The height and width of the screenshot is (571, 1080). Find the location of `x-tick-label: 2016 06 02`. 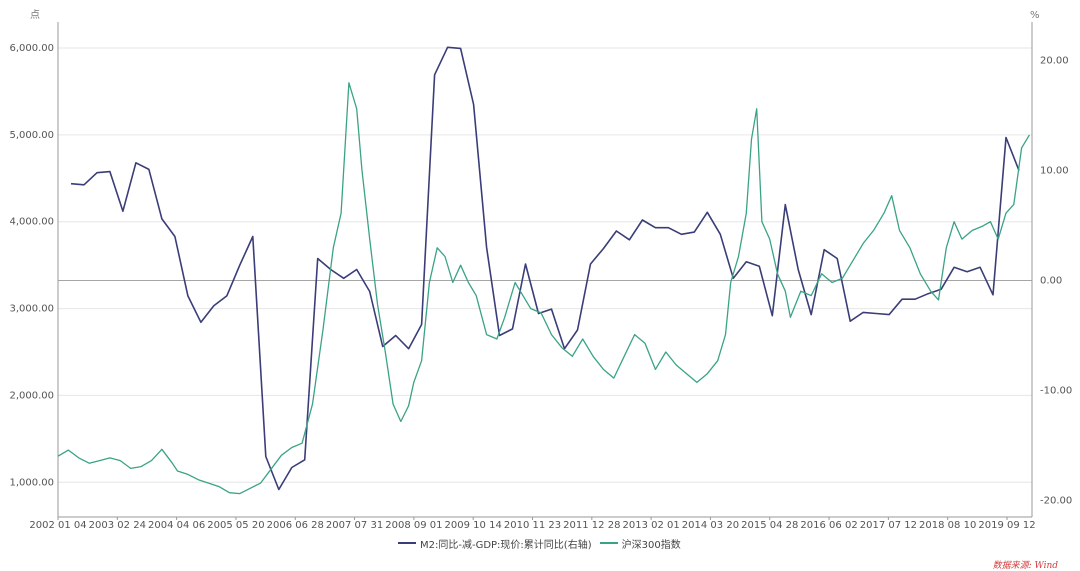

x-tick-label: 2016 06 02 is located at coordinates (828, 525).